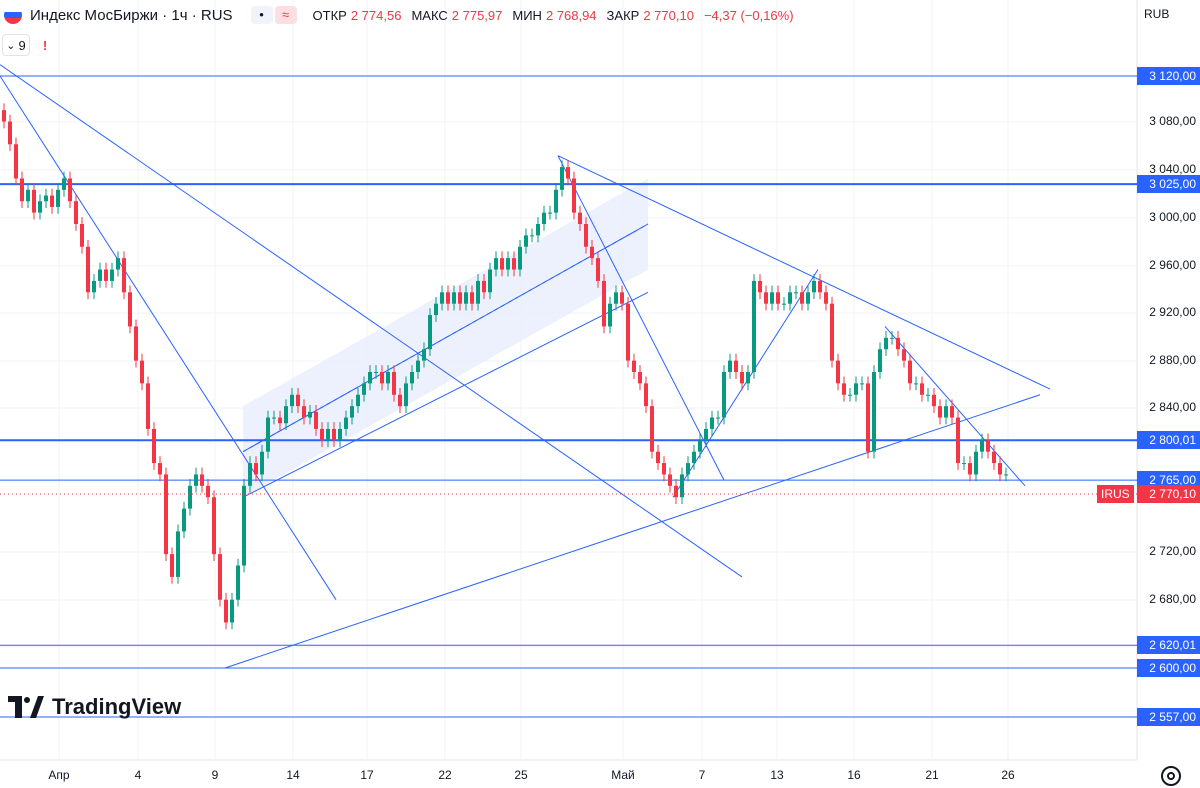  What do you see at coordinates (854, 775) in the screenshot?
I see `x-tick-label: 16` at bounding box center [854, 775].